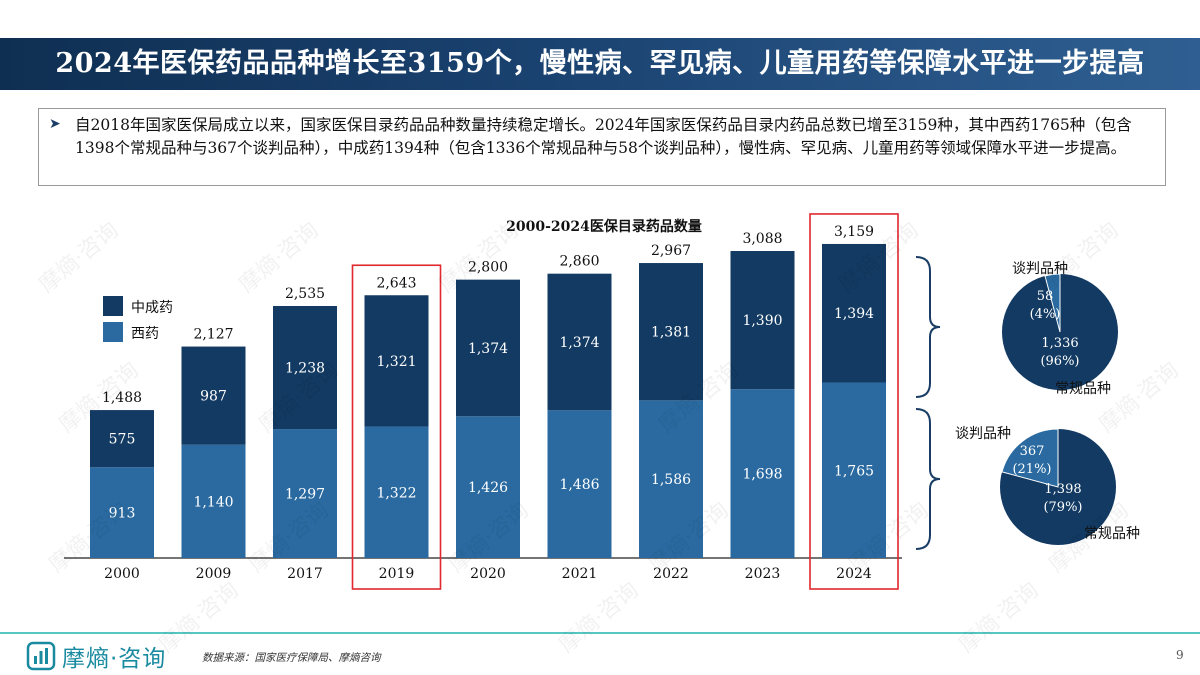 This screenshot has height=675, width=1200. I want to click on bar-total-label: 3,159, so click(854, 232).